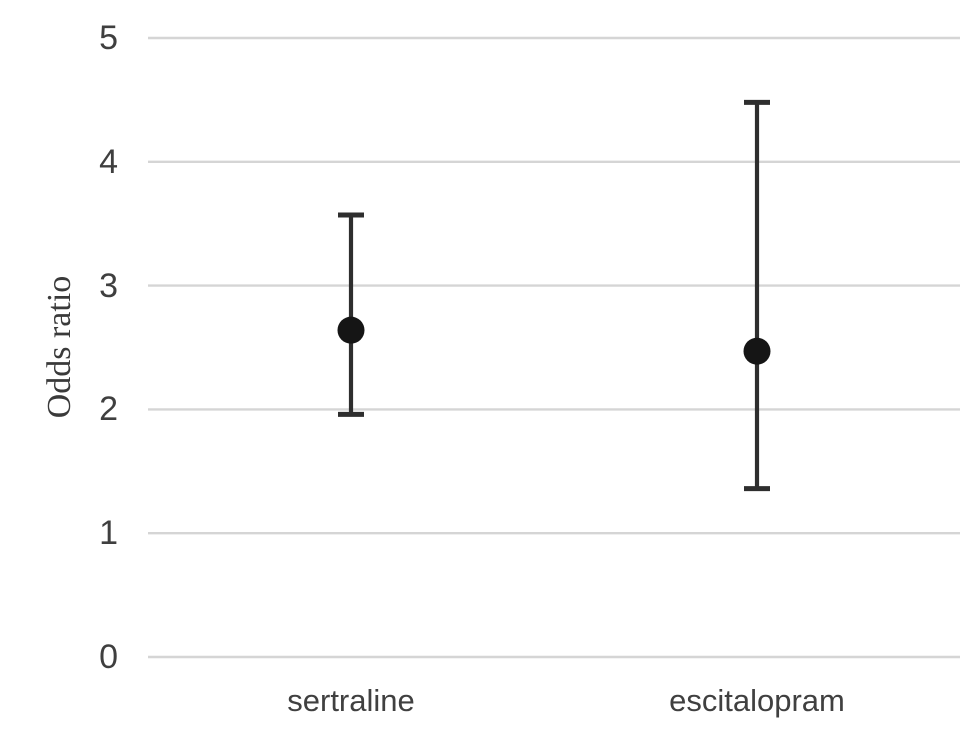 Image resolution: width=960 pixels, height=743 pixels. I want to click on x-category-label-escitalopram: escitalopram, so click(757, 700).